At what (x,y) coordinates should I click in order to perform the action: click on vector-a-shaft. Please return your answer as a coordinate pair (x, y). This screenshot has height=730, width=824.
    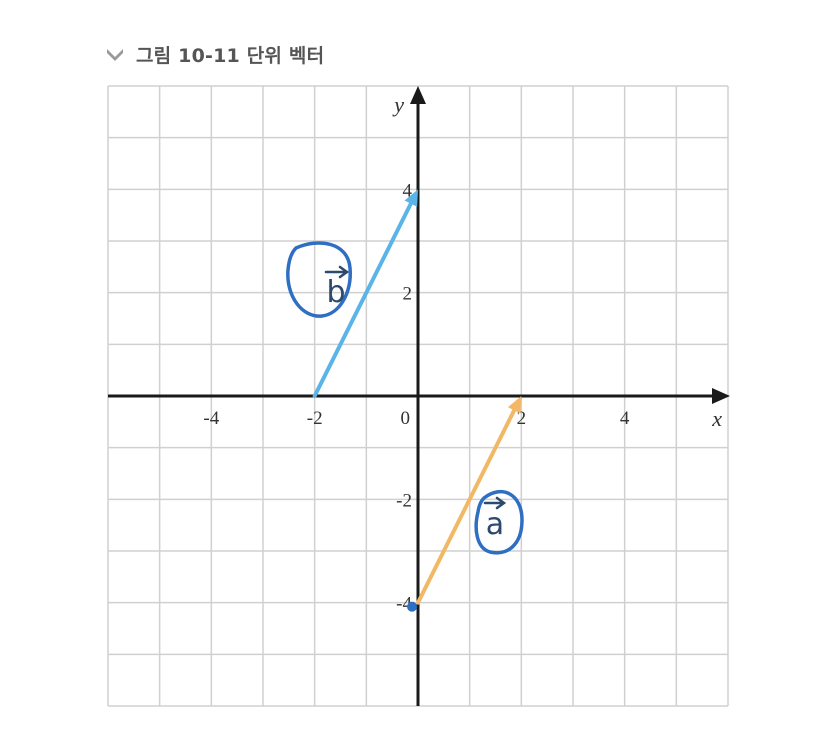
    Looking at the image, I should click on (466, 506).